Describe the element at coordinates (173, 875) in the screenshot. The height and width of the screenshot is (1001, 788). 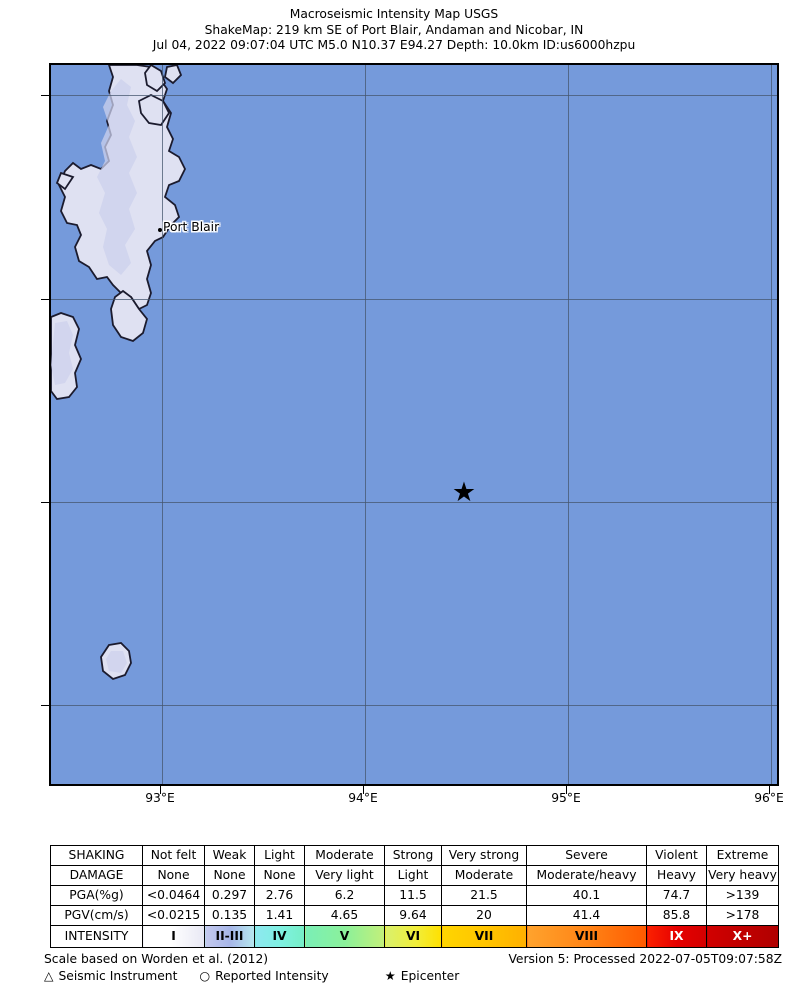
I see `legend-damage-1: None` at that location.